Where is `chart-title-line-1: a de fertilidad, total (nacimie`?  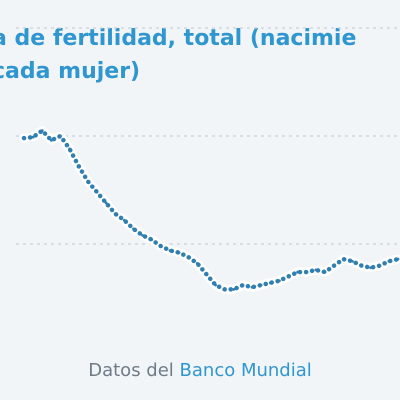 chart-title-line-1: a de fertilidad, total (nacimie is located at coordinates (178, 38).